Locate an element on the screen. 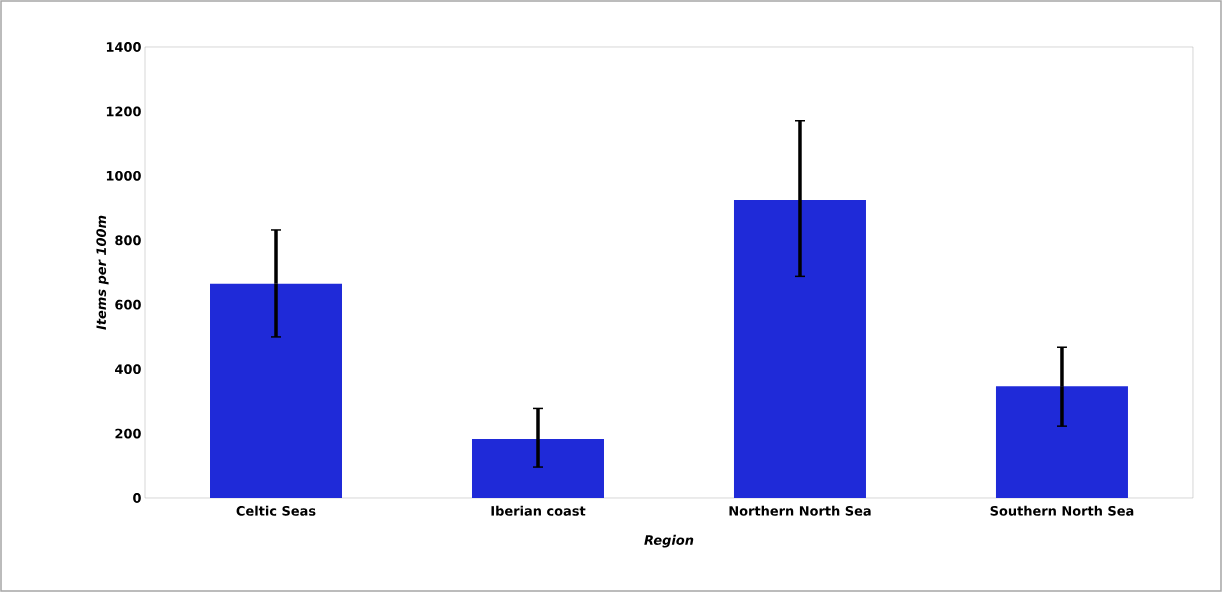  y-axis-title: Items per 100m is located at coordinates (102, 272).